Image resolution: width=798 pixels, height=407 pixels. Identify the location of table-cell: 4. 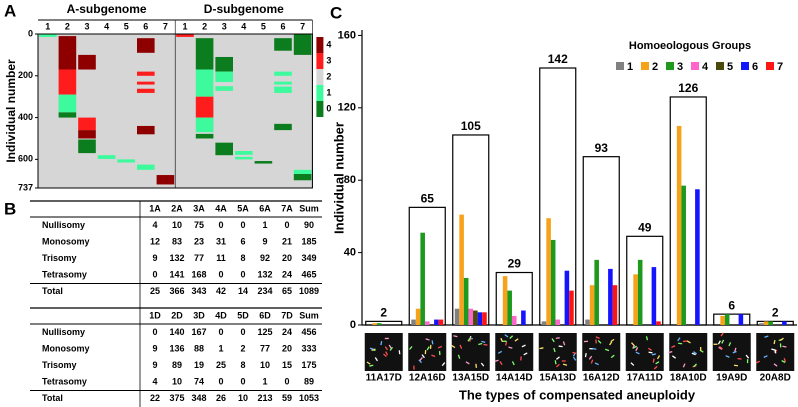
(154, 225).